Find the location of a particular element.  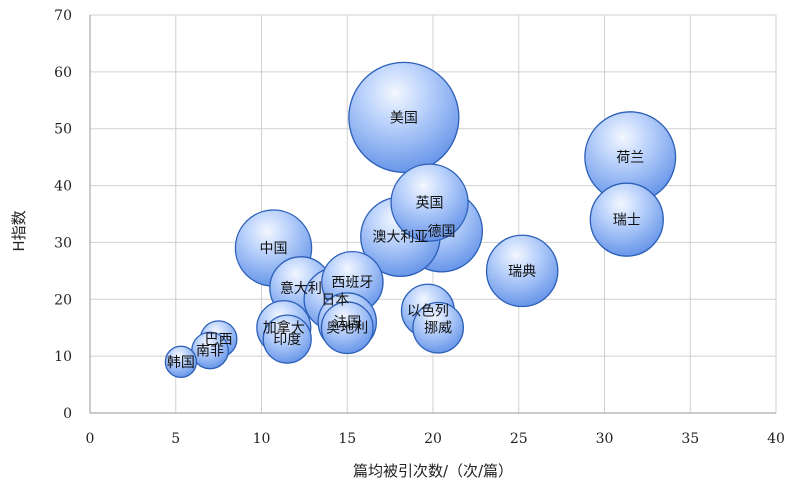

y-axis-title: H指数 is located at coordinates (19, 230).